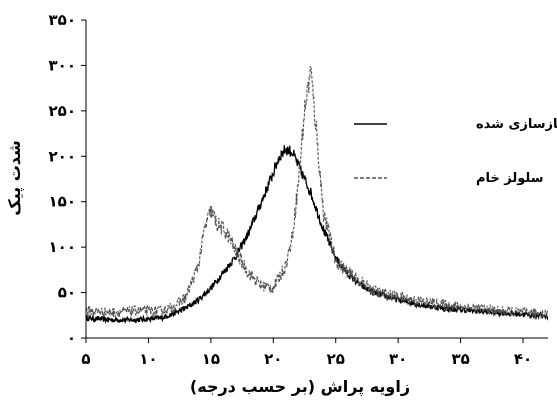 Image resolution: width=557 pixels, height=407 pixels. Describe the element at coordinates (510, 178) in the screenshot. I see `legend-label-2: سلولز خام` at that location.